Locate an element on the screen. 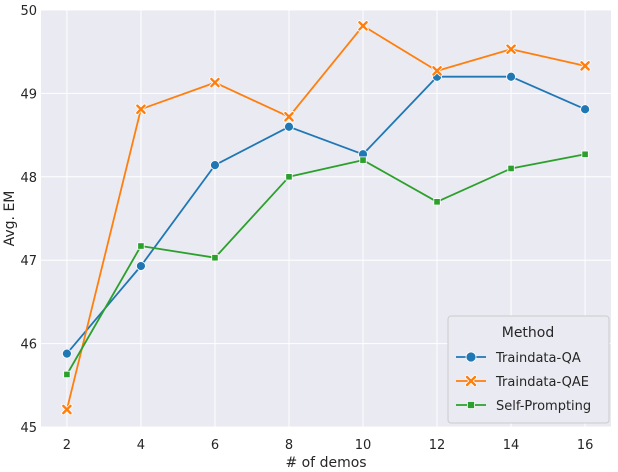  y-axis-label: Avg. EM is located at coordinates (10, 219).